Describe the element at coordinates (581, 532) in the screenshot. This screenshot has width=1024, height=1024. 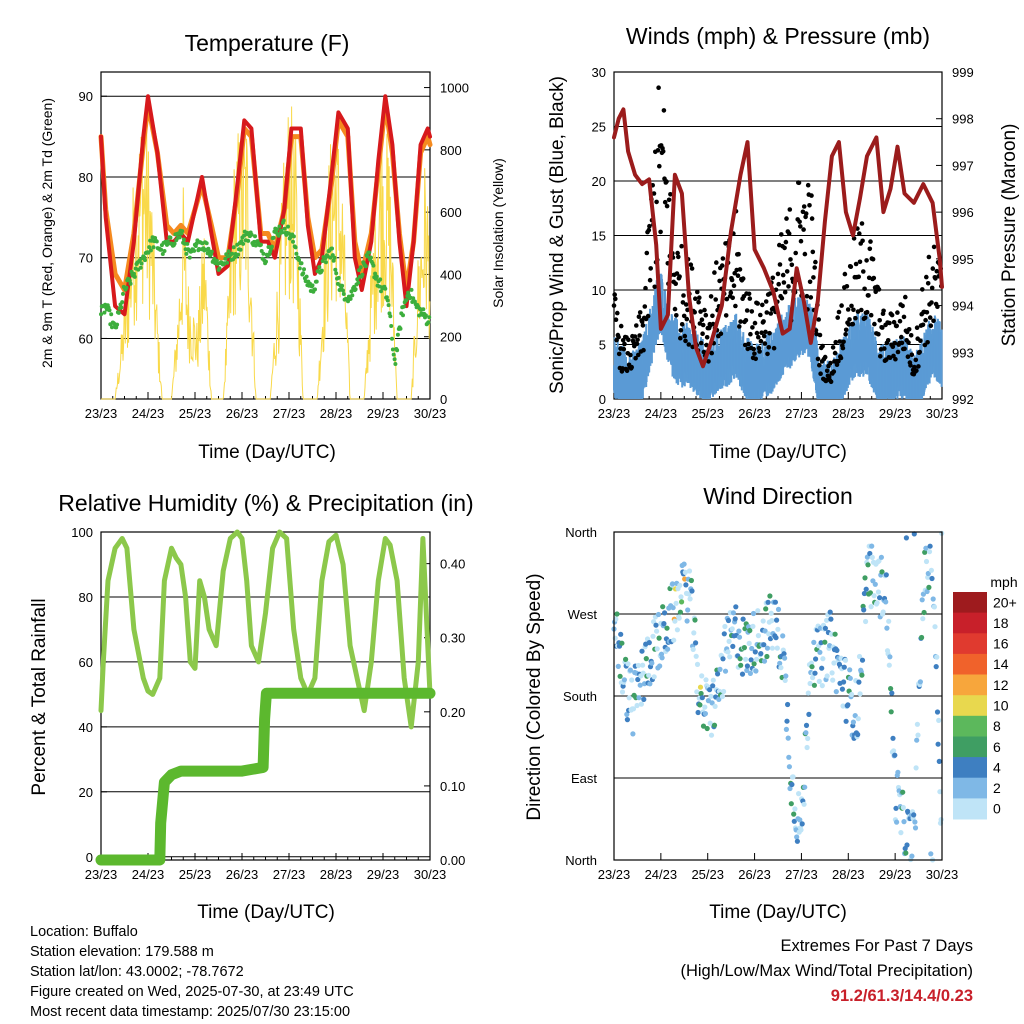
I see `y-tick-label: North` at that location.